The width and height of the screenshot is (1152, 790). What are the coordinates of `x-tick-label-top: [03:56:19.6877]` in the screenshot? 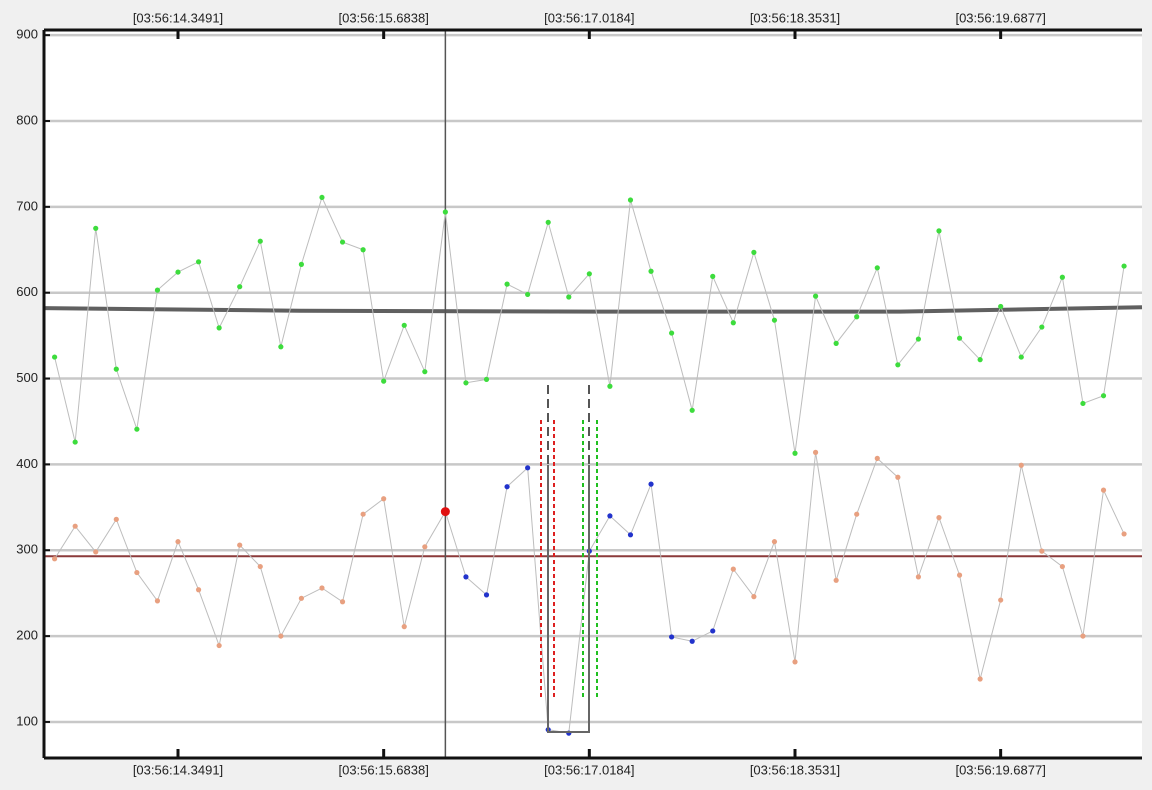 It's located at (1000, 17).